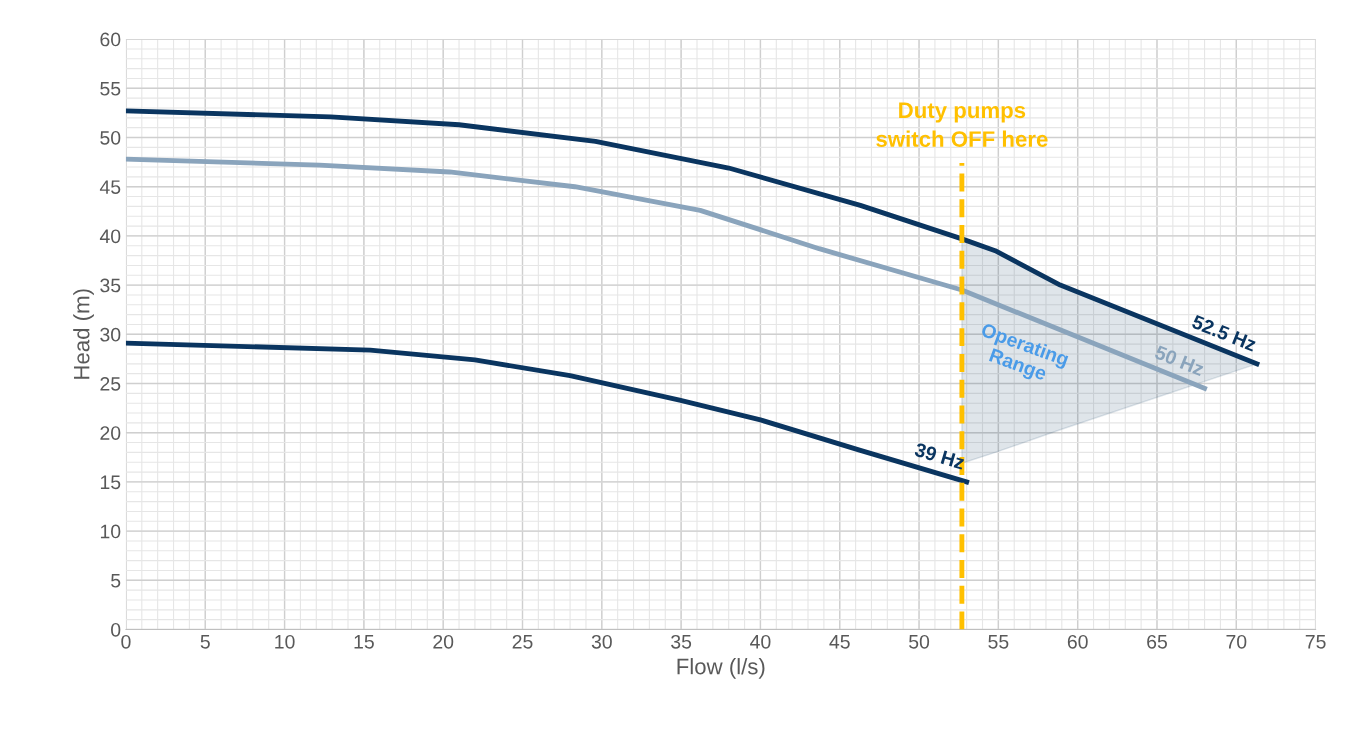  Describe the element at coordinates (547, 412) in the screenshot. I see `line-series` at that location.